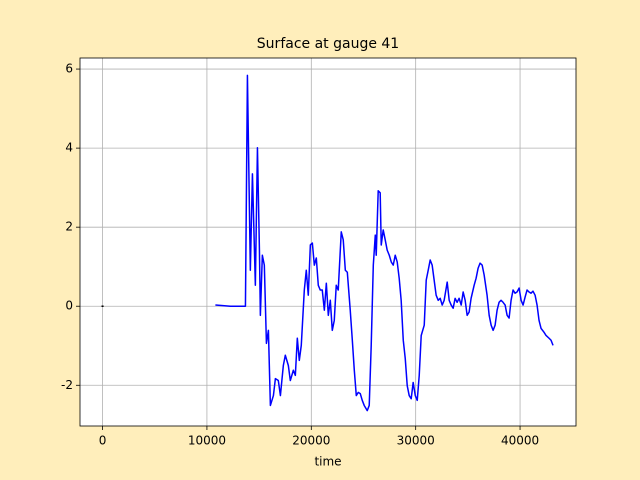 The height and width of the screenshot is (480, 640). I want to click on x-tick-label: 40000, so click(520, 441).